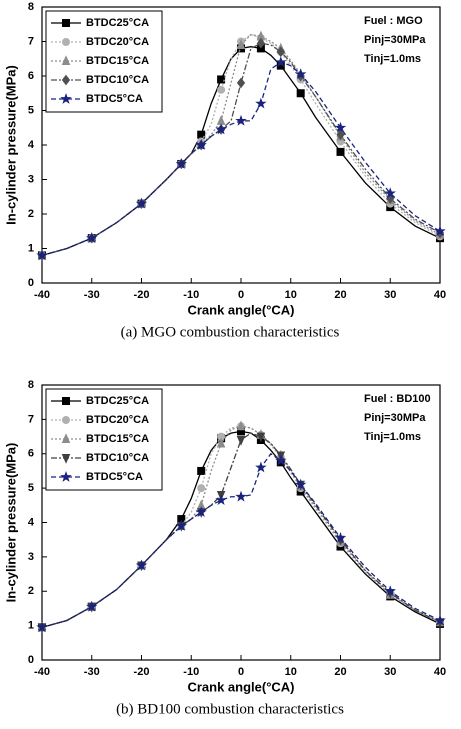 The width and height of the screenshot is (461, 729). Describe the element at coordinates (117, 420) in the screenshot. I see `legend-label: BTDC20°CA` at that location.